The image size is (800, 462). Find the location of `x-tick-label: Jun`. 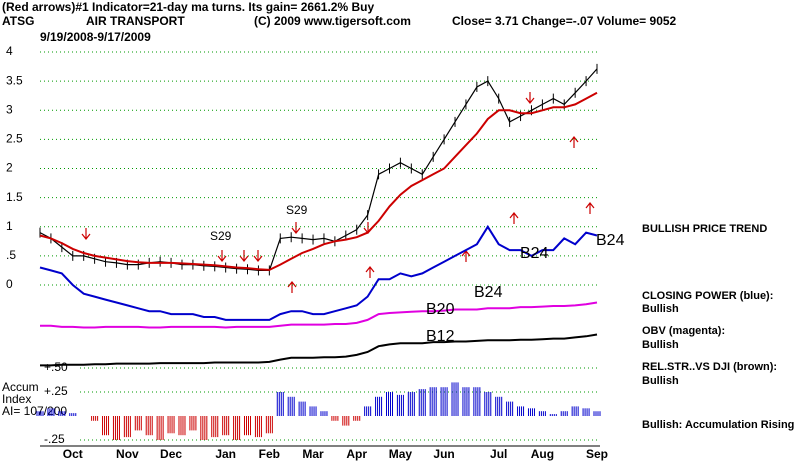

x-tick-label: Jun is located at coordinates (443, 454).